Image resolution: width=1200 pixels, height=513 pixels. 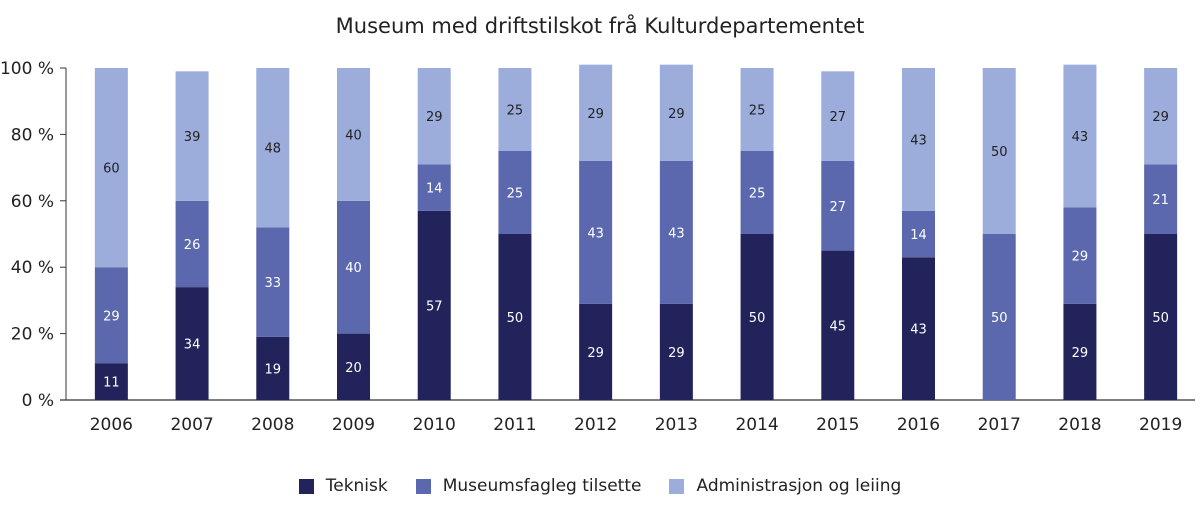 I want to click on legend-label: Administrasjon og leiing, so click(x=799, y=486).